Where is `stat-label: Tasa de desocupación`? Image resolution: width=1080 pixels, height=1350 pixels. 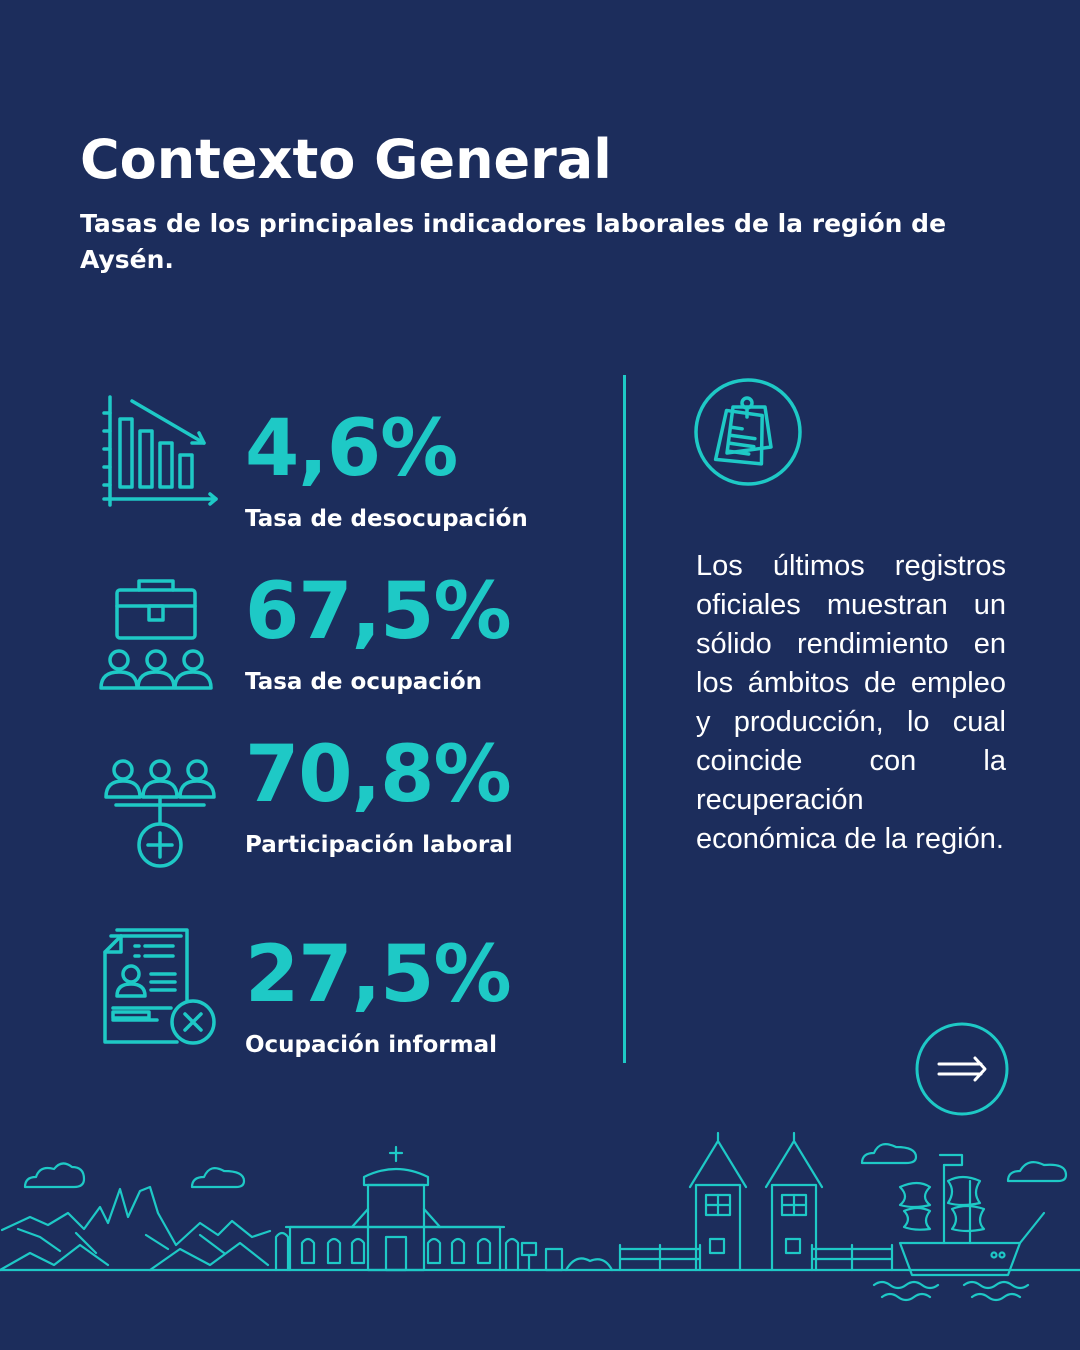
stat-label: Tasa de desocupación is located at coordinates (386, 519).